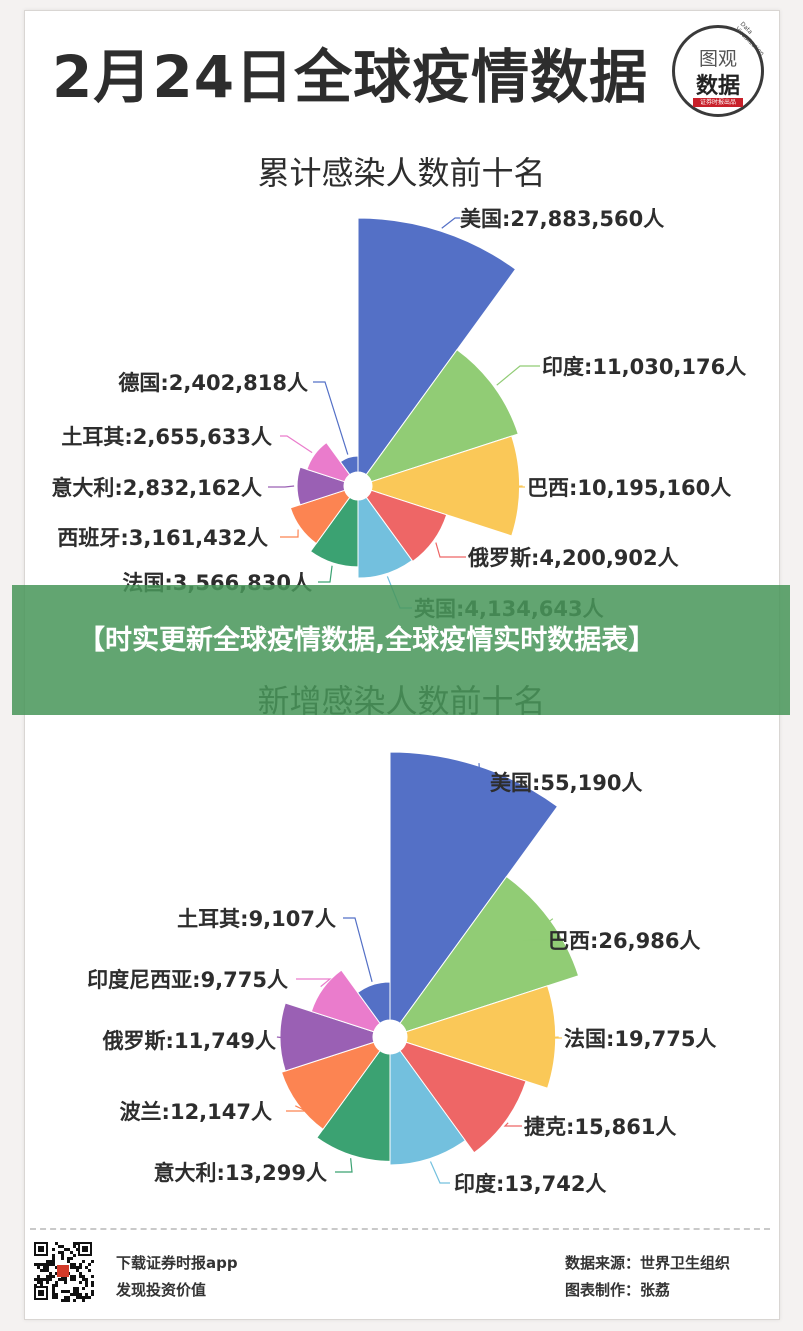  What do you see at coordinates (648, 1263) in the screenshot?
I see `footer-right-line1: 数据来源：世界卫生组织` at bounding box center [648, 1263].